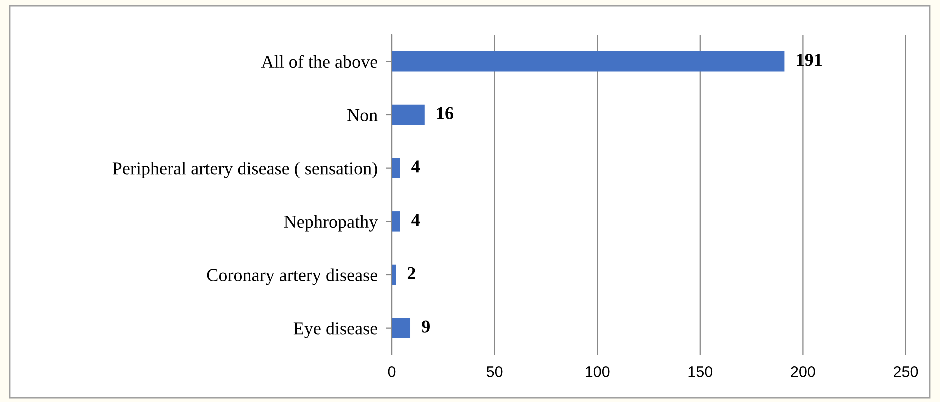 The width and height of the screenshot is (940, 402). I want to click on y-tick-label: Eye disease, so click(336, 330).